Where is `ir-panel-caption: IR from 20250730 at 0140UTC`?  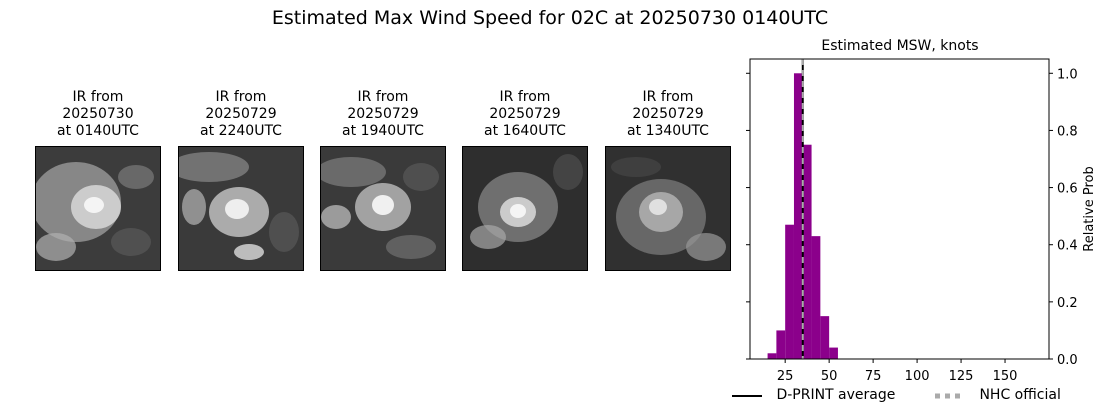
ir-panel-caption: IR from 20250730 at 0140UTC is located at coordinates (98, 114).